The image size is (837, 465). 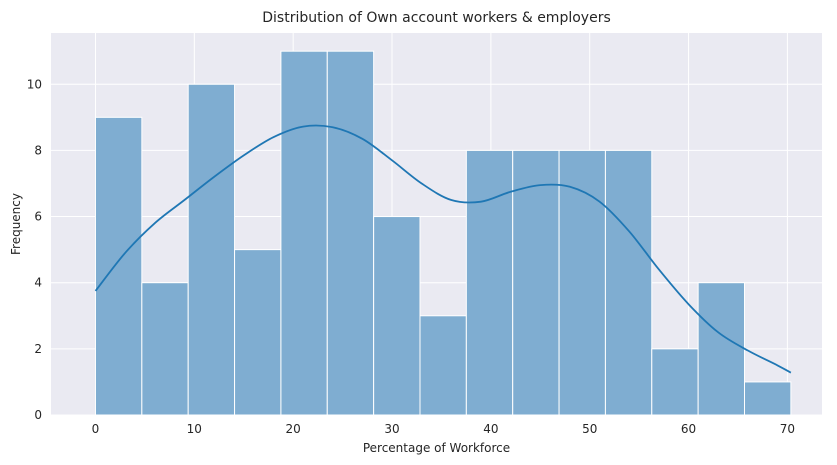 What do you see at coordinates (293, 429) in the screenshot?
I see `x-tick-label: 20` at bounding box center [293, 429].